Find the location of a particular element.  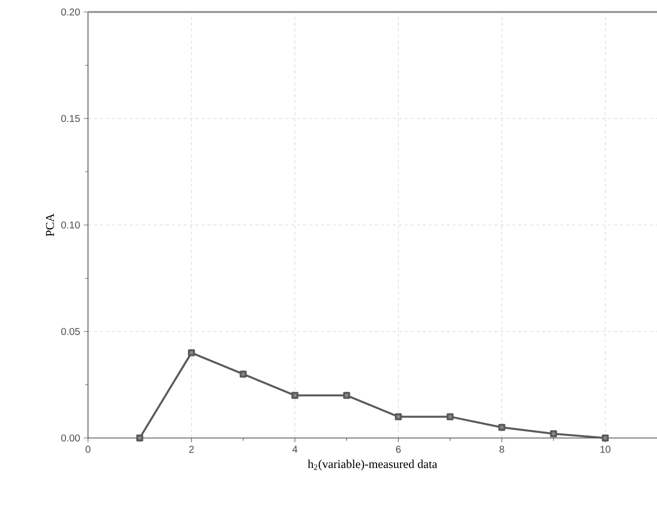

y-axis-title: PCA is located at coordinates (50, 224).